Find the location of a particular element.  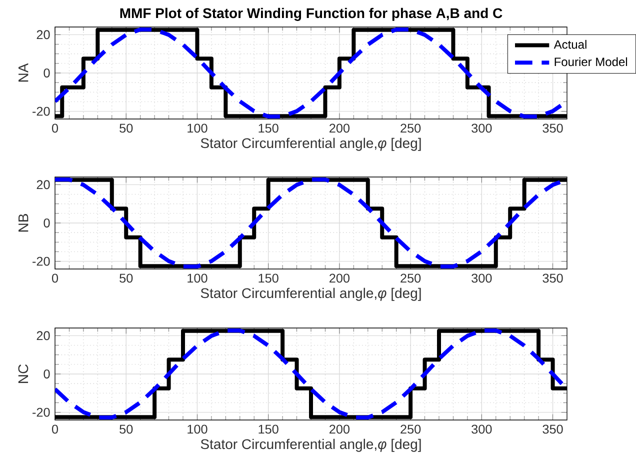

legend-label: Fourier Model is located at coordinates (591, 61).